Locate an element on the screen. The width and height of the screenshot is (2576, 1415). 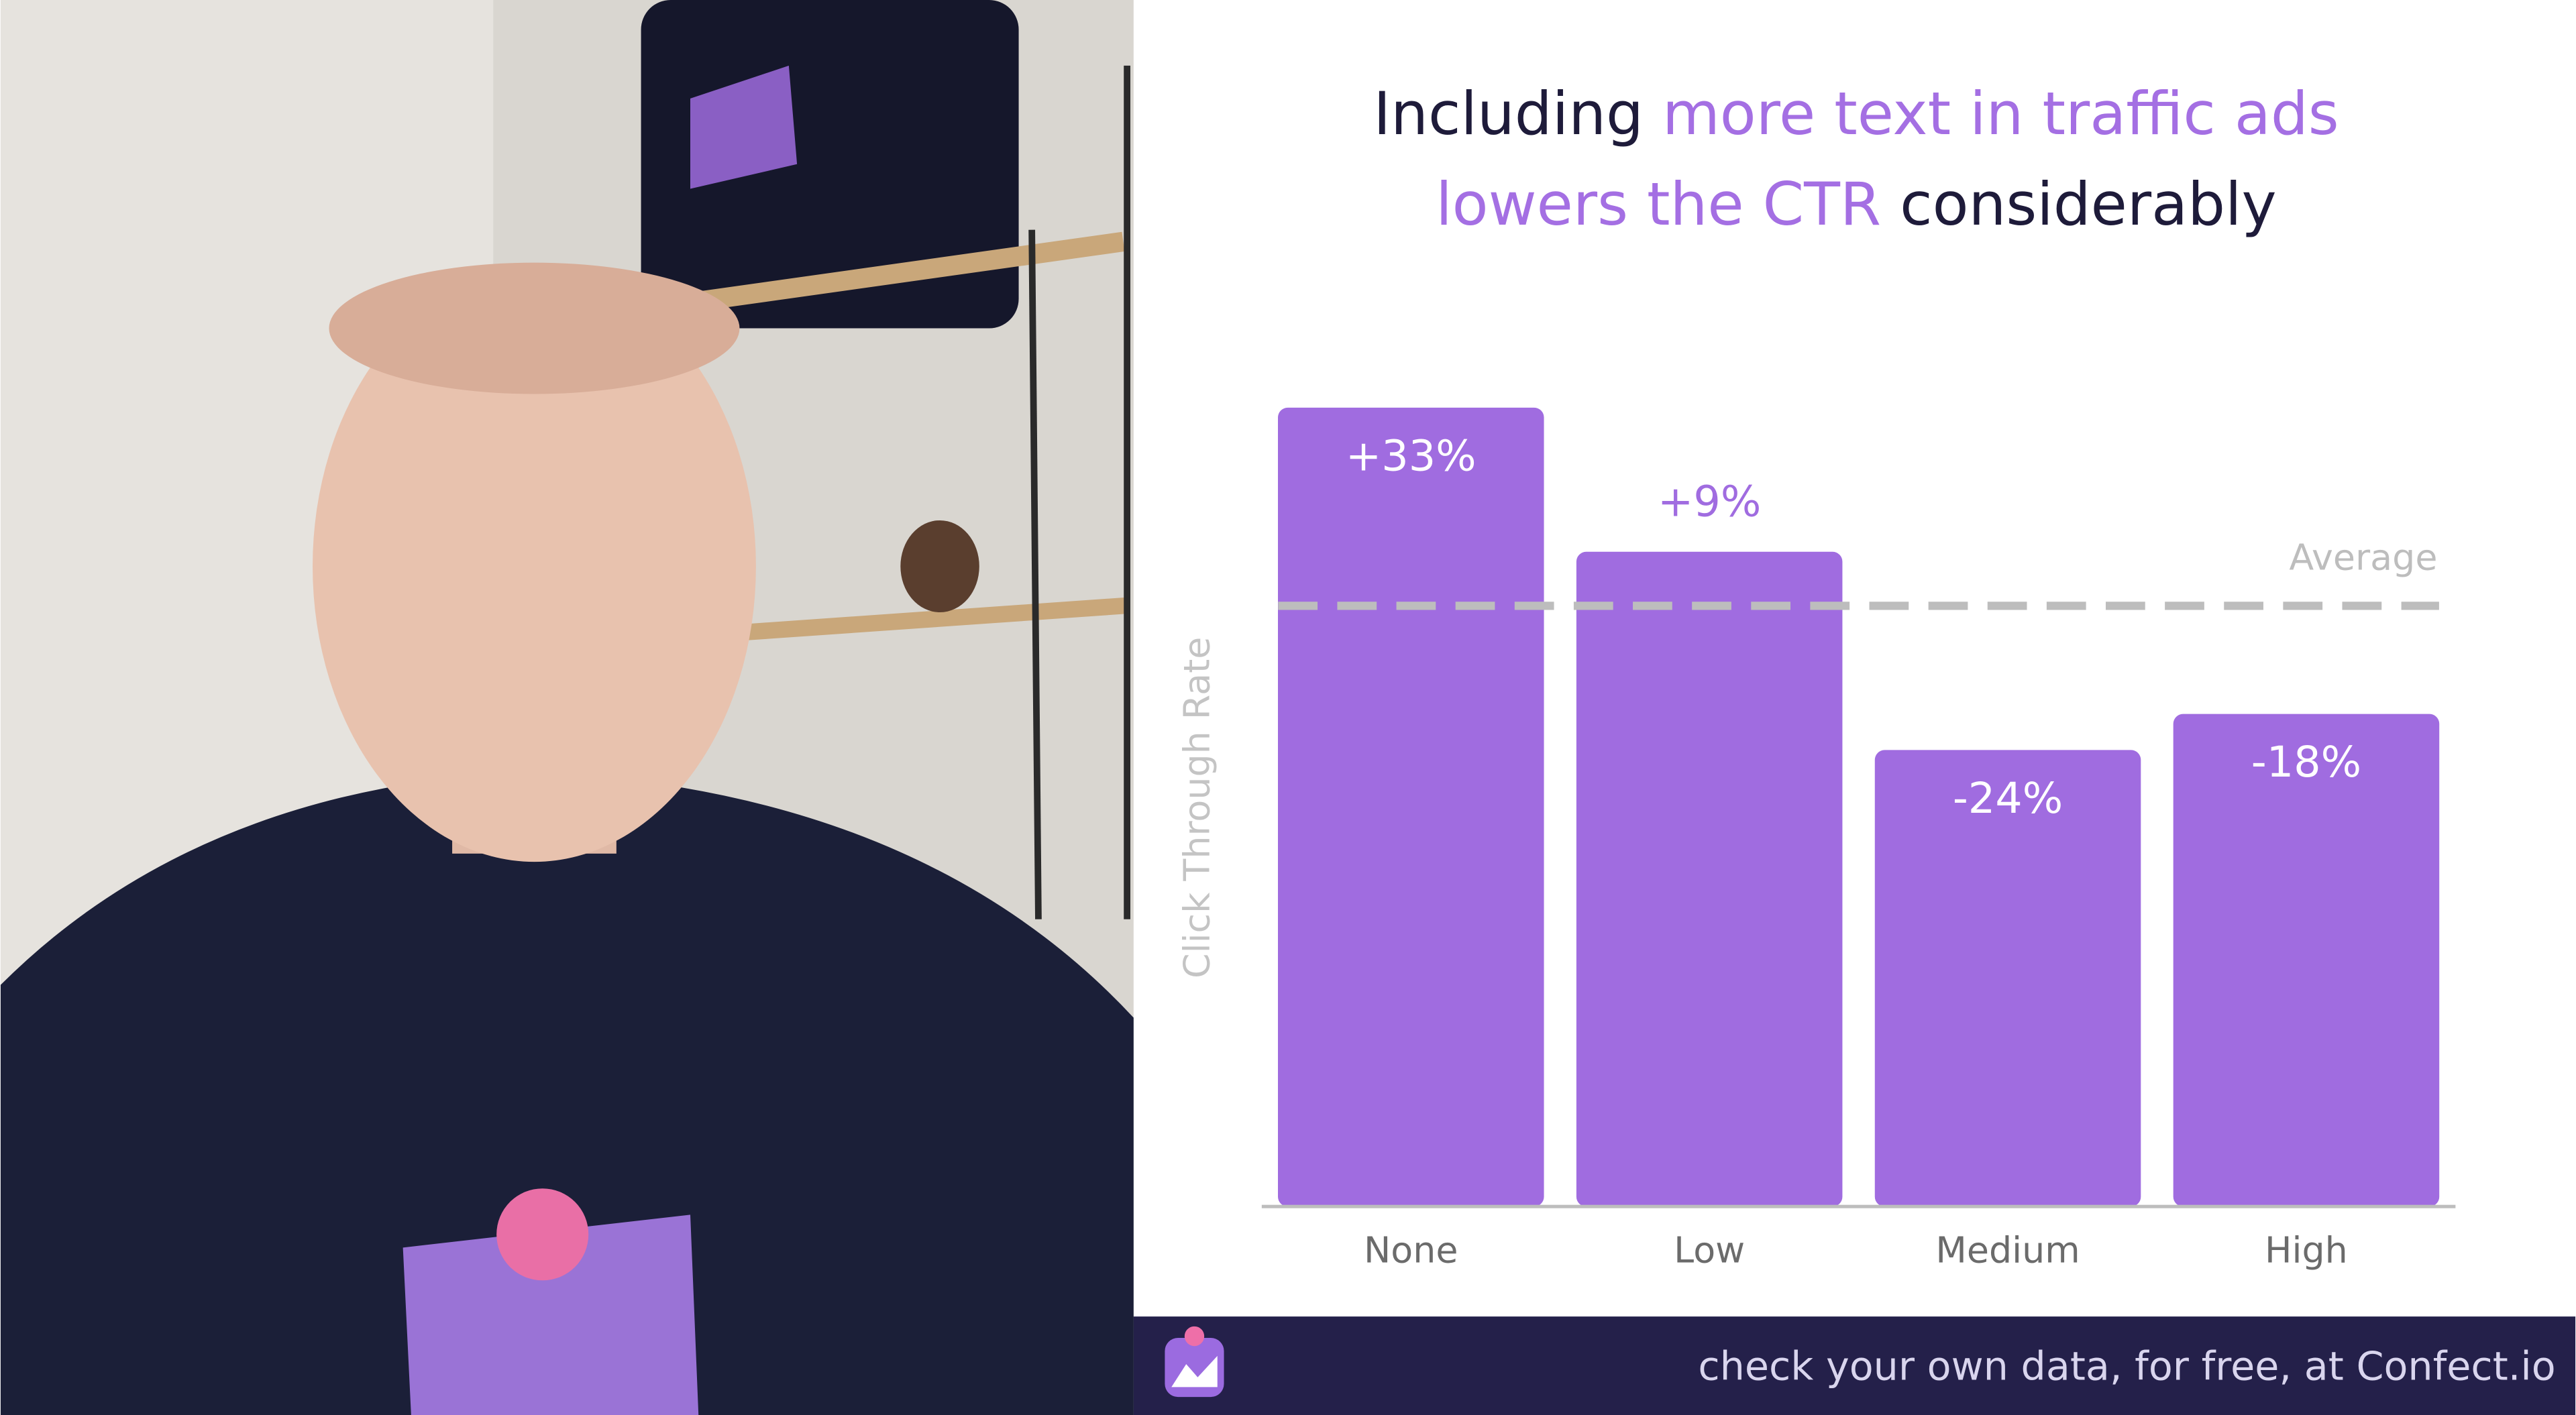
x-tick-label: Medium is located at coordinates (2007, 1250).